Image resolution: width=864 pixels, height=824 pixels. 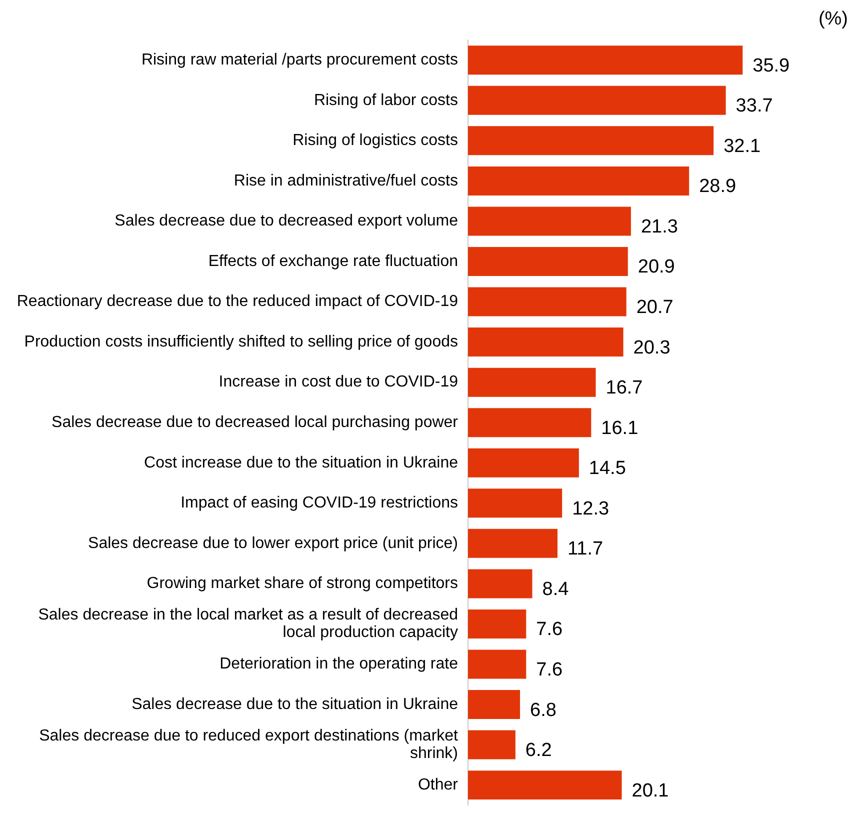 I want to click on data-label: 16.7, so click(x=624, y=388).